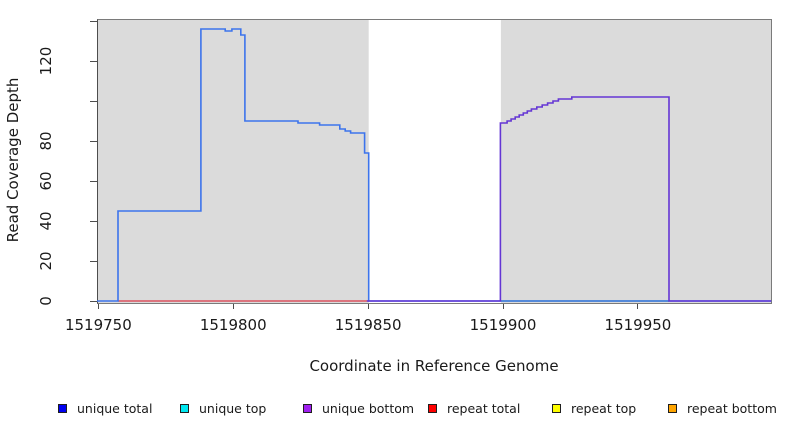 The image size is (792, 432). I want to click on legend-item-repeat-bottom: repeat bottom, so click(722, 408).